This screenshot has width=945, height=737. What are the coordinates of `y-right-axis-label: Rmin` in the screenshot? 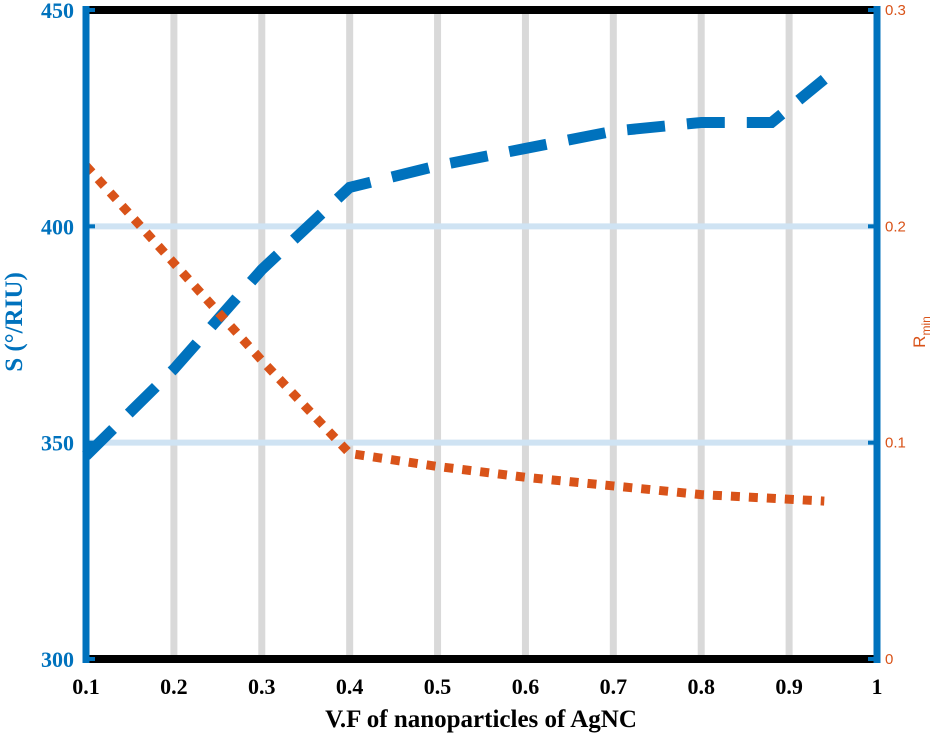 It's located at (921, 332).